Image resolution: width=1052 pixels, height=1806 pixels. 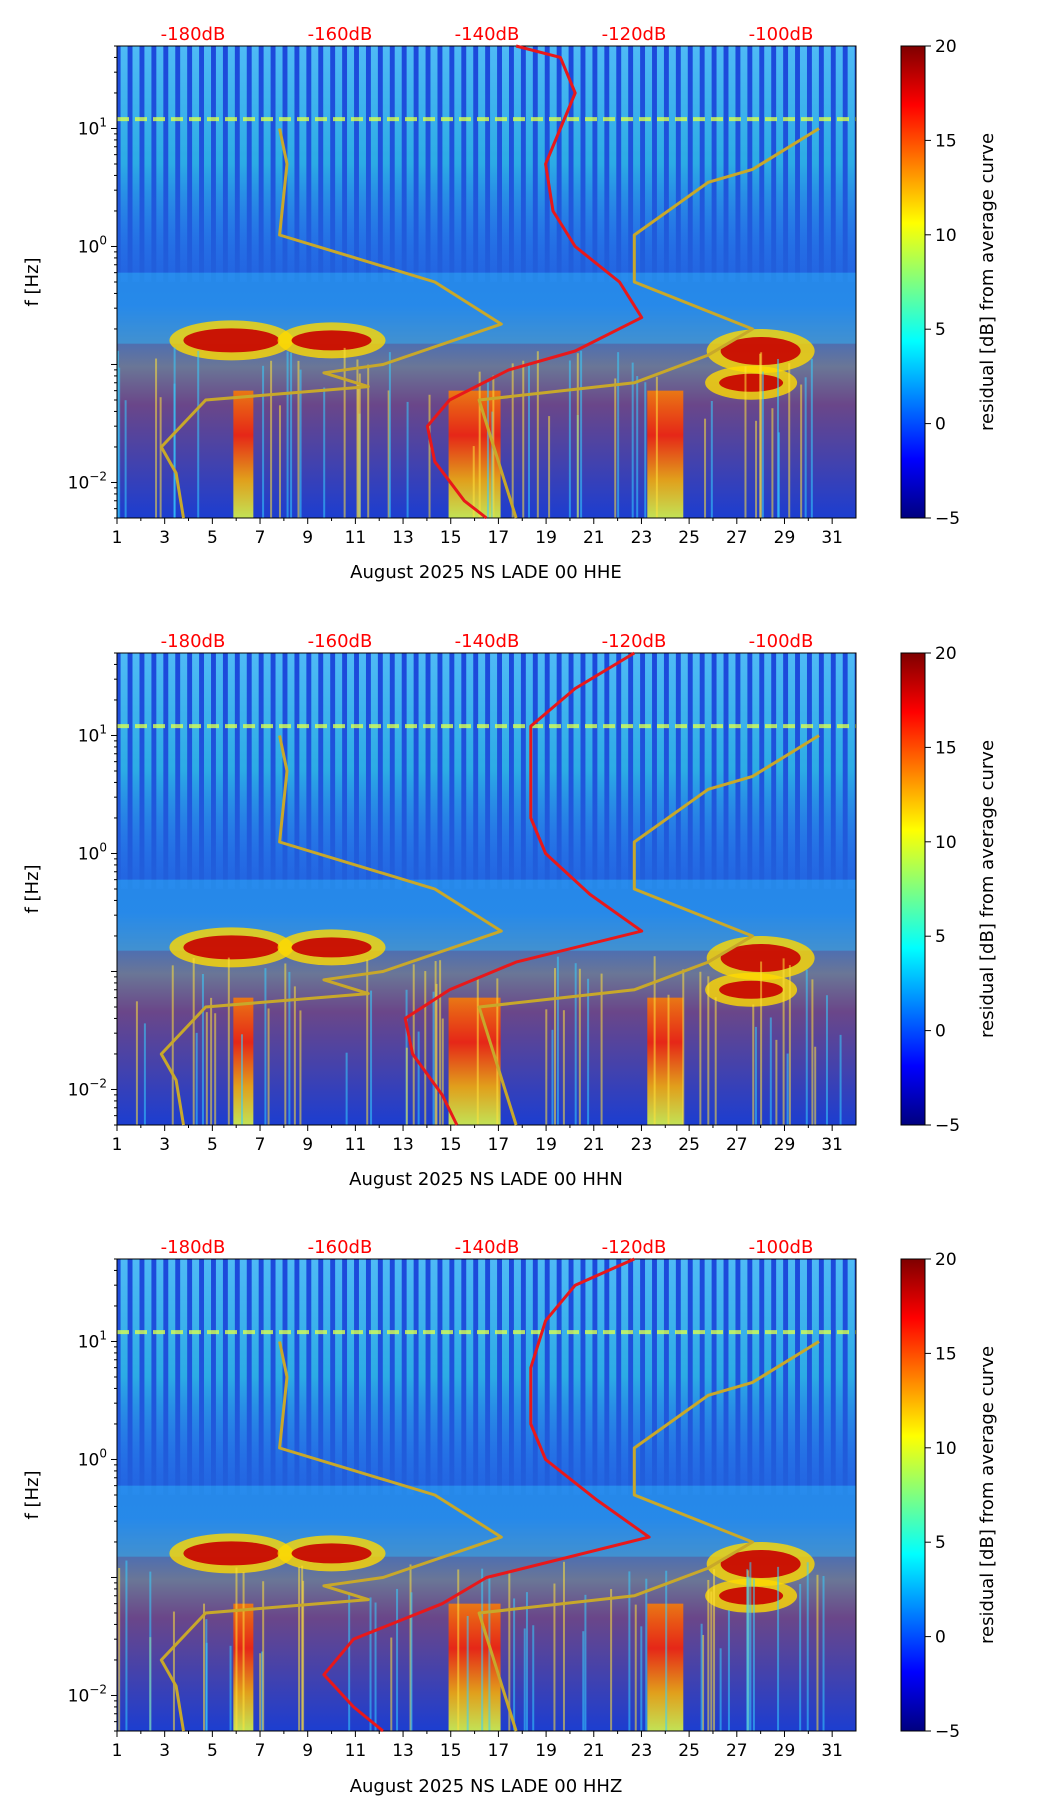 What do you see at coordinates (243, 454) in the screenshot?
I see `heatmap-event` at bounding box center [243, 454].